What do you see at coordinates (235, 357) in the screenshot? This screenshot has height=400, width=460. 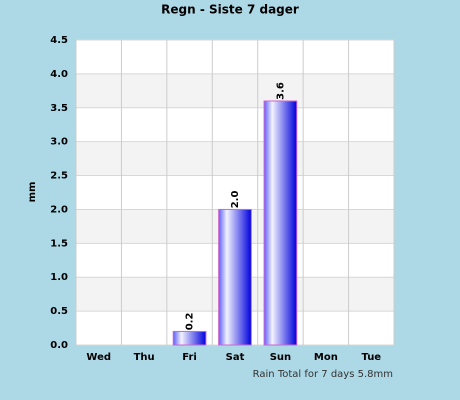 I see `x-tick-label: Sat` at bounding box center [235, 357].